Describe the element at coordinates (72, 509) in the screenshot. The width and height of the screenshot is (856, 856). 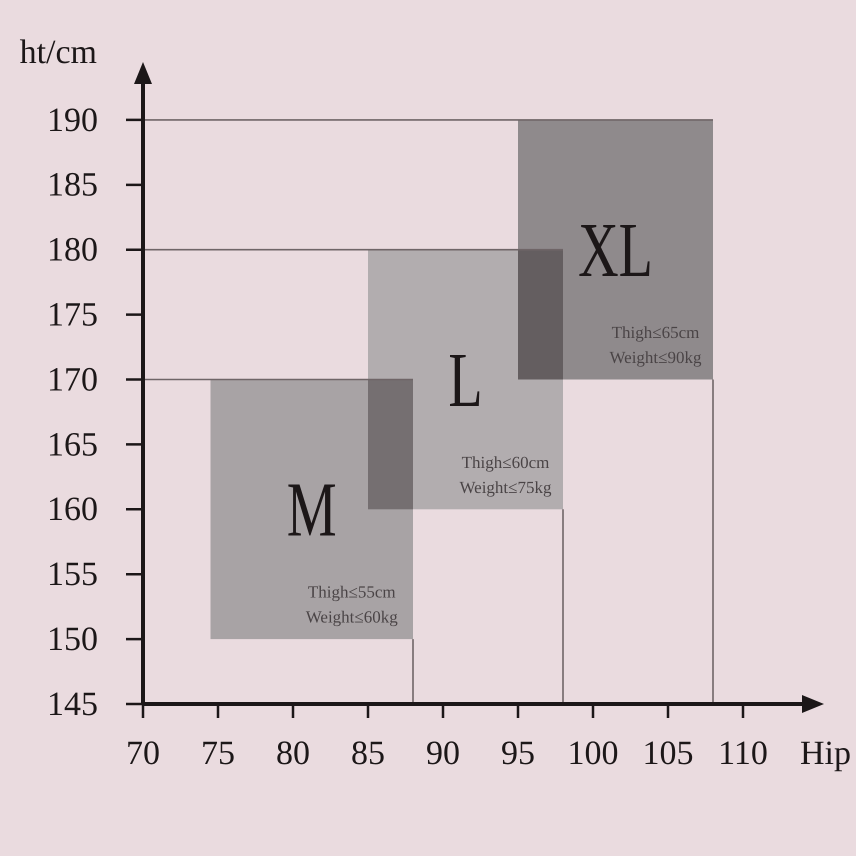
I see `y-tick-label: 160` at that location.